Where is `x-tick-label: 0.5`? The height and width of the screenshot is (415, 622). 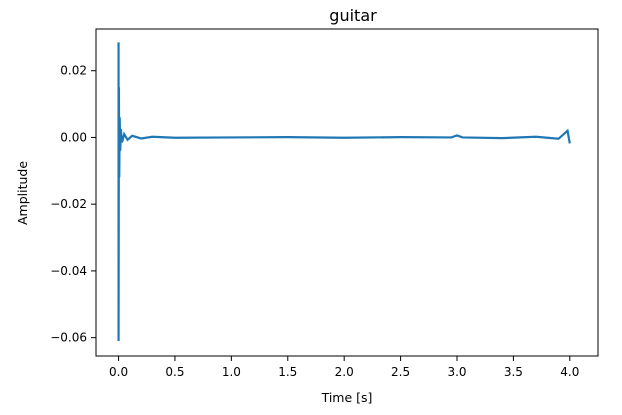
x-tick-label: 0.5 is located at coordinates (174, 372).